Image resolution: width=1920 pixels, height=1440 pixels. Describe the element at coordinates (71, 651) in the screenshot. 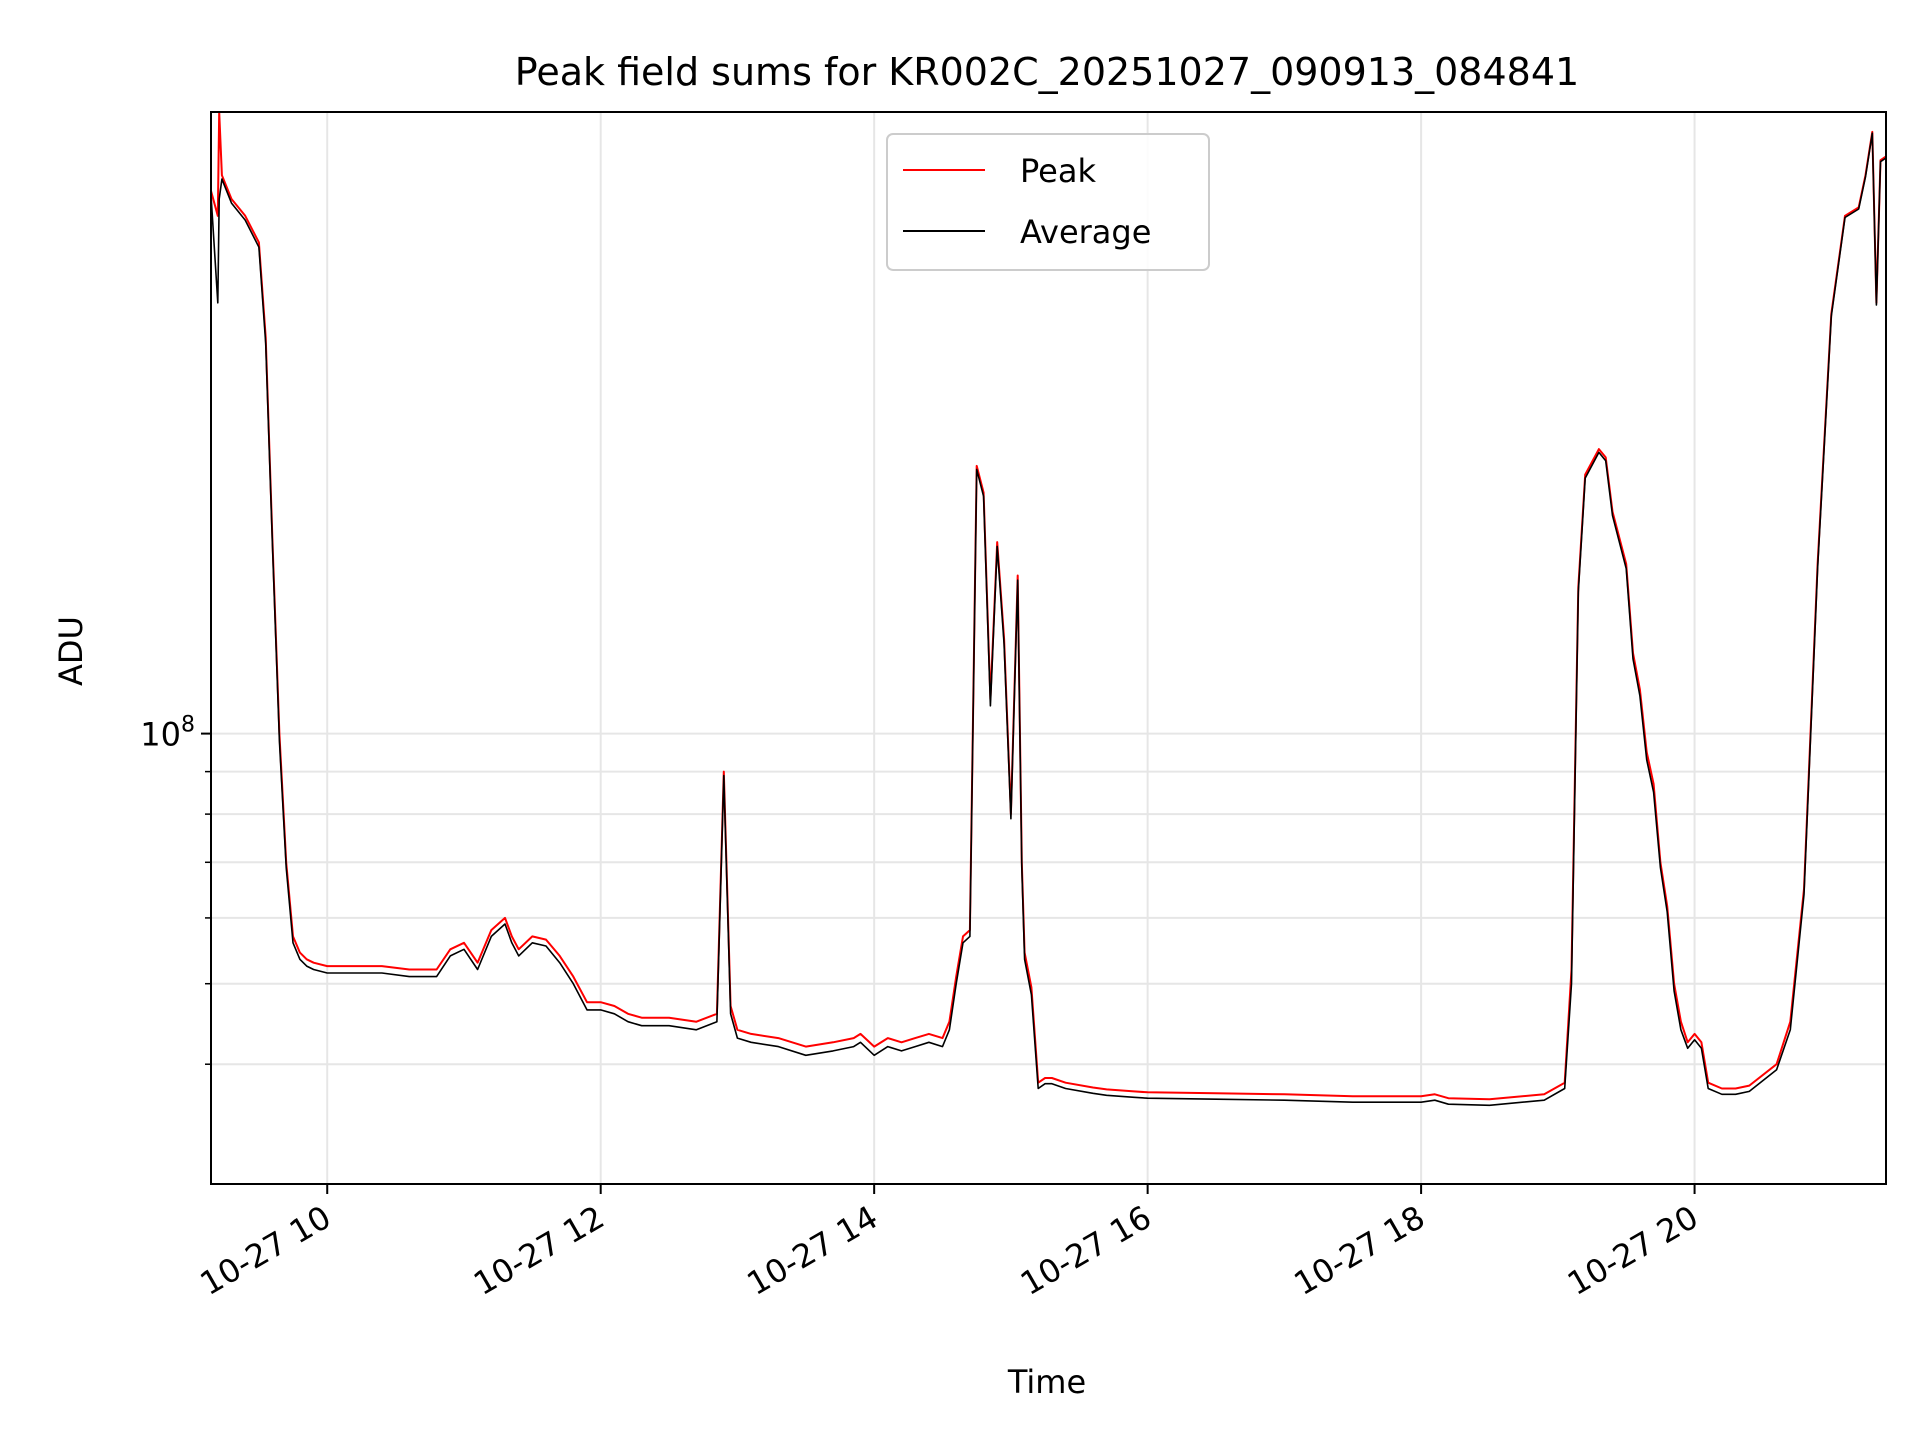

I see `y-axis-label: ADU` at that location.